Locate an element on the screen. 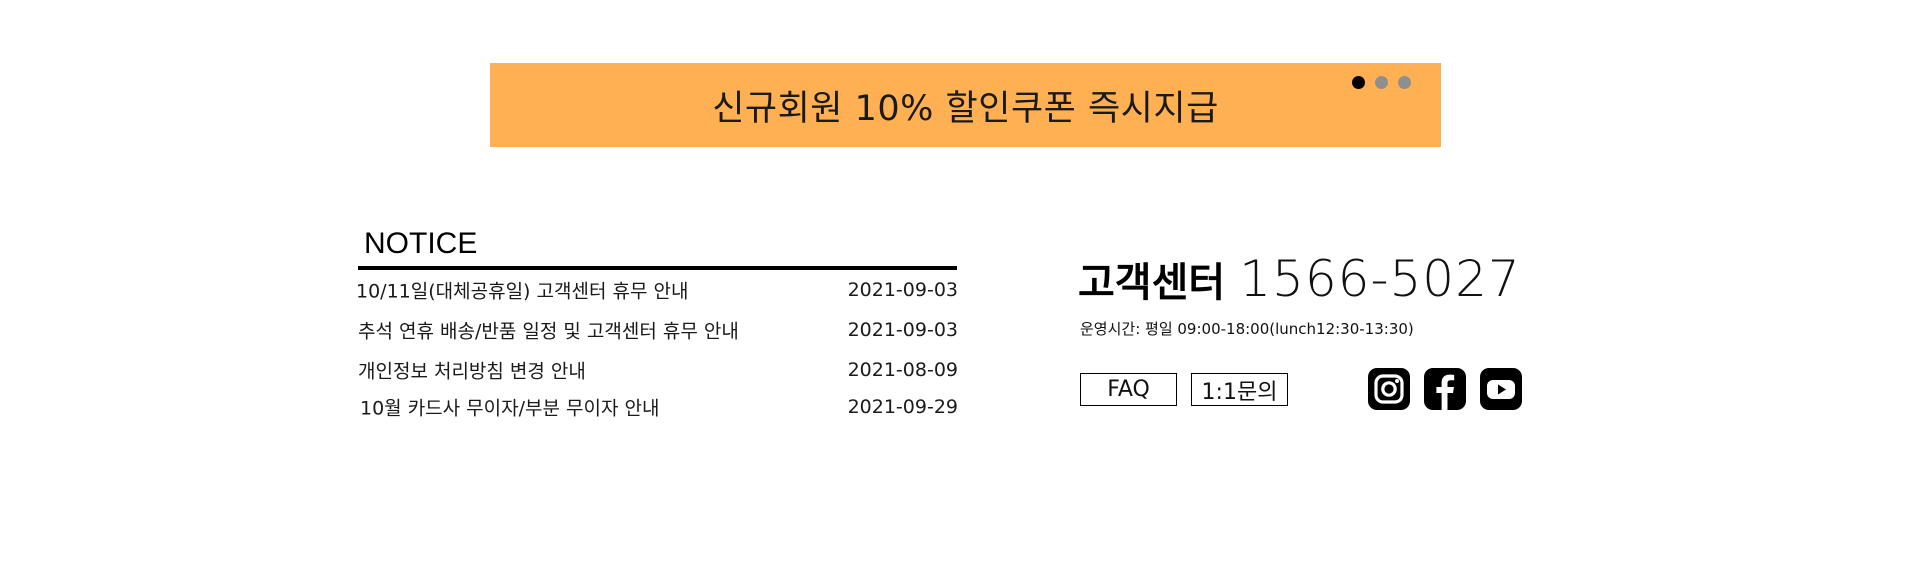 This screenshot has width=1920, height=567. youtube-icon is located at coordinates (1501, 389).